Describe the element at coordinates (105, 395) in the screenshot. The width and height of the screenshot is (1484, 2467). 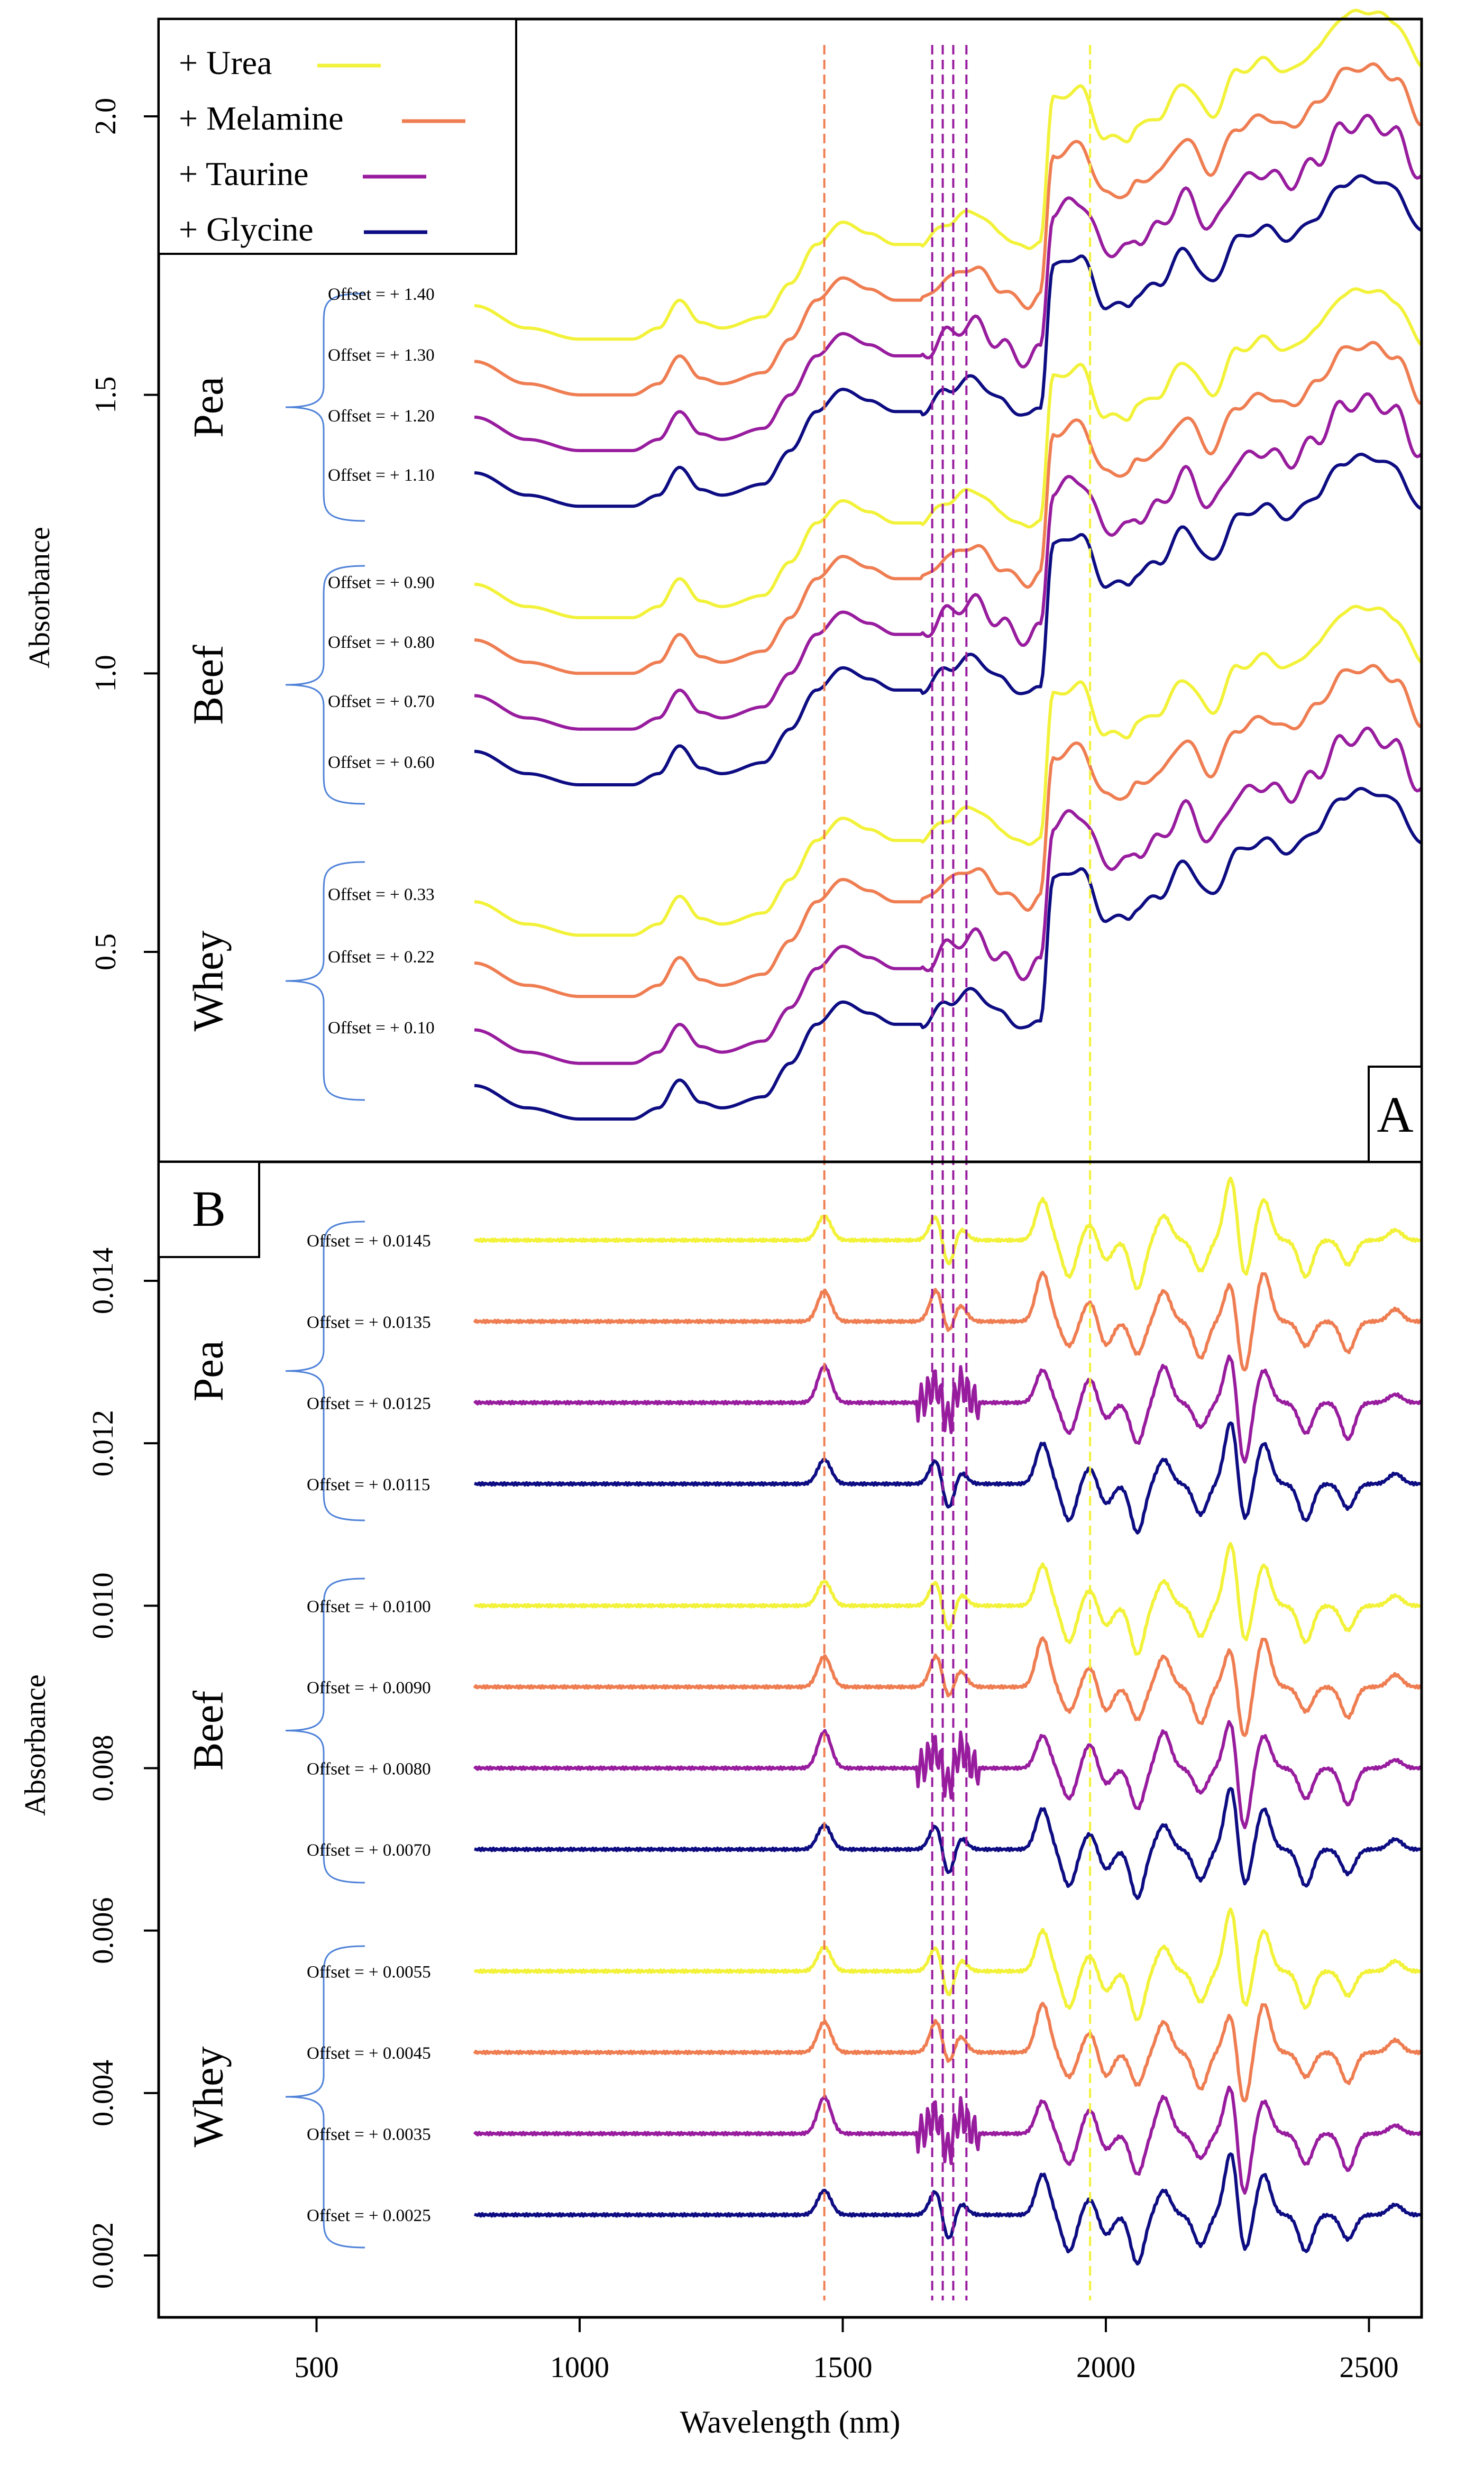
I see `y-tick-label-a-2: 1.5` at that location.